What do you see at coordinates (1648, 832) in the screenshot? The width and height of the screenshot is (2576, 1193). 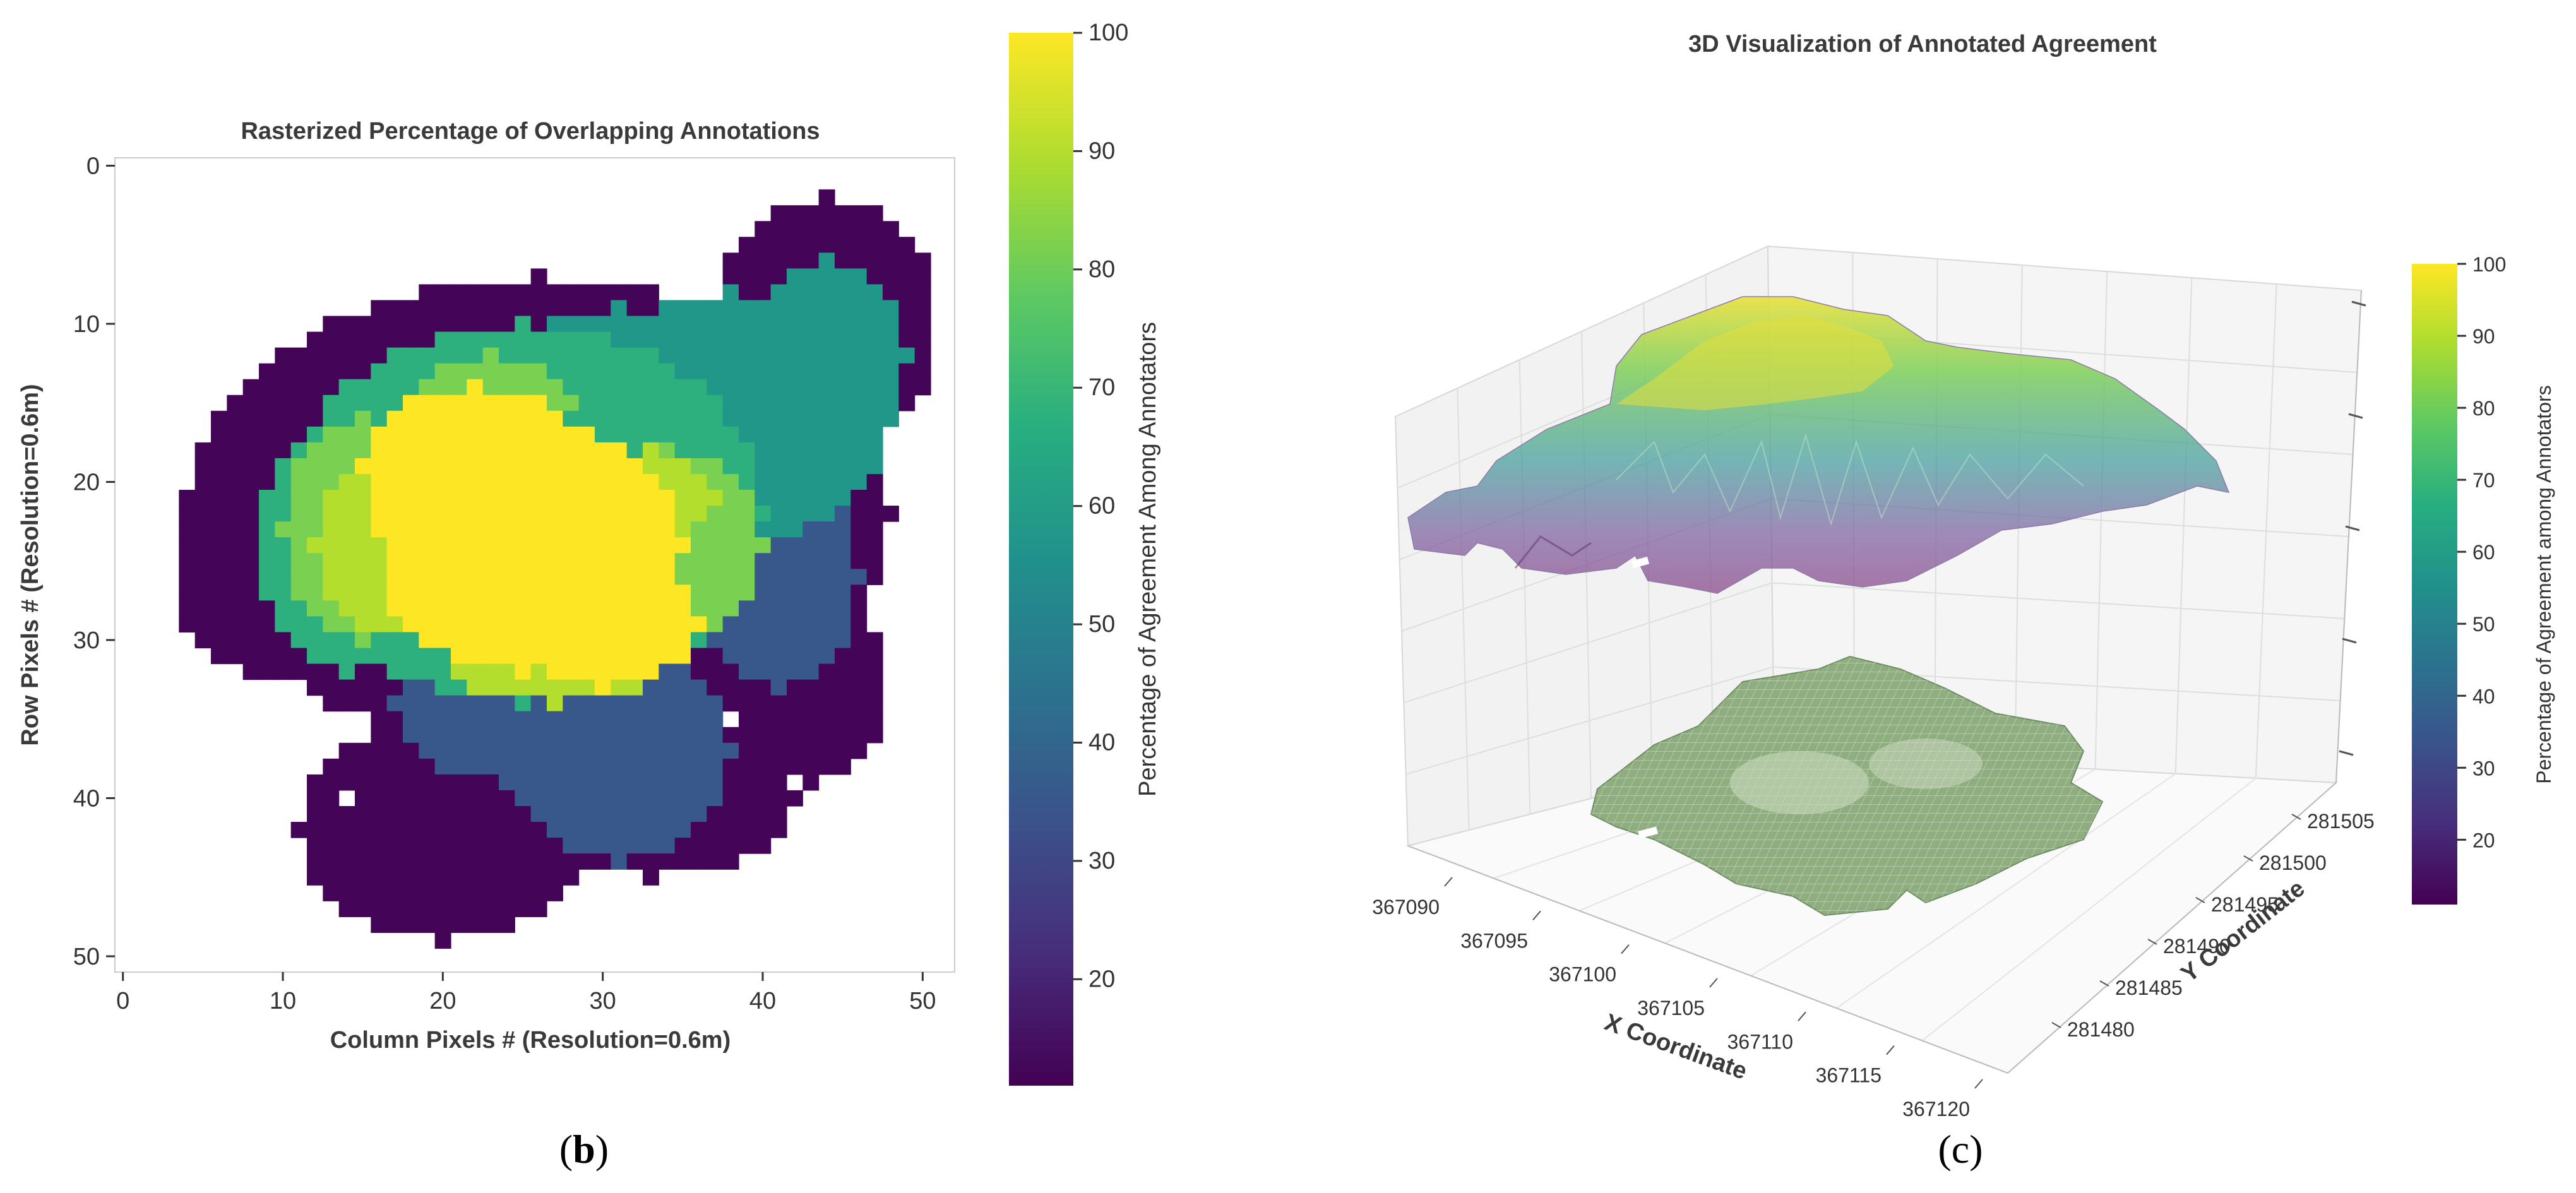 I see `surface-floor-gap` at bounding box center [1648, 832].